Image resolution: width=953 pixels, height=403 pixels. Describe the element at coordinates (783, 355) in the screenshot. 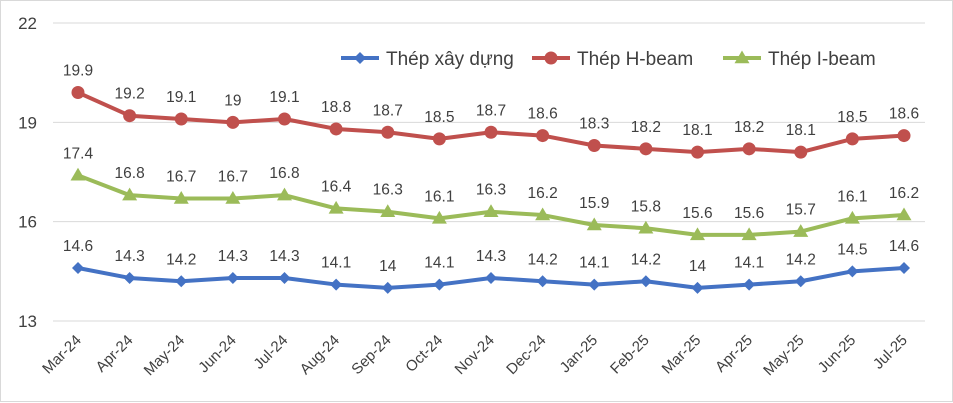

I see `x-tick-label: May-25` at that location.